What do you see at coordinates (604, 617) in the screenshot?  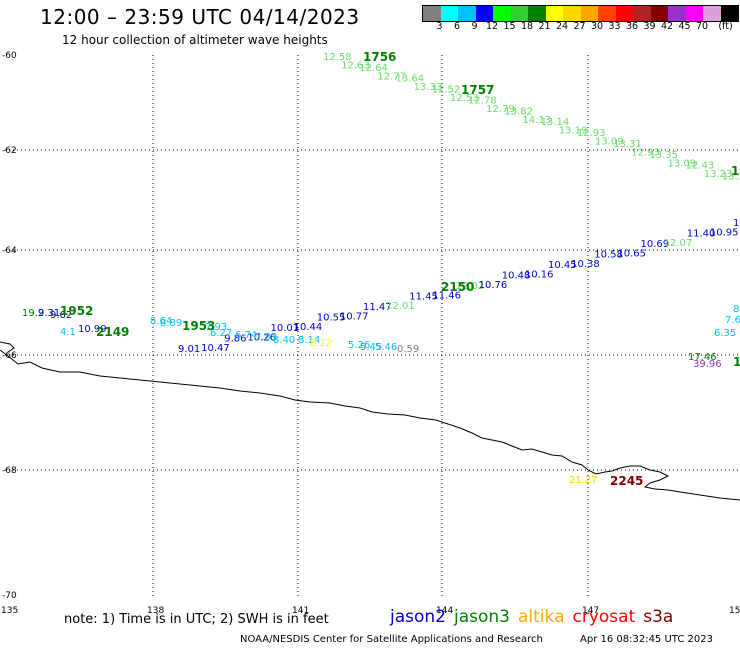 I see `legend-cryosat: cryosat` at bounding box center [604, 617].